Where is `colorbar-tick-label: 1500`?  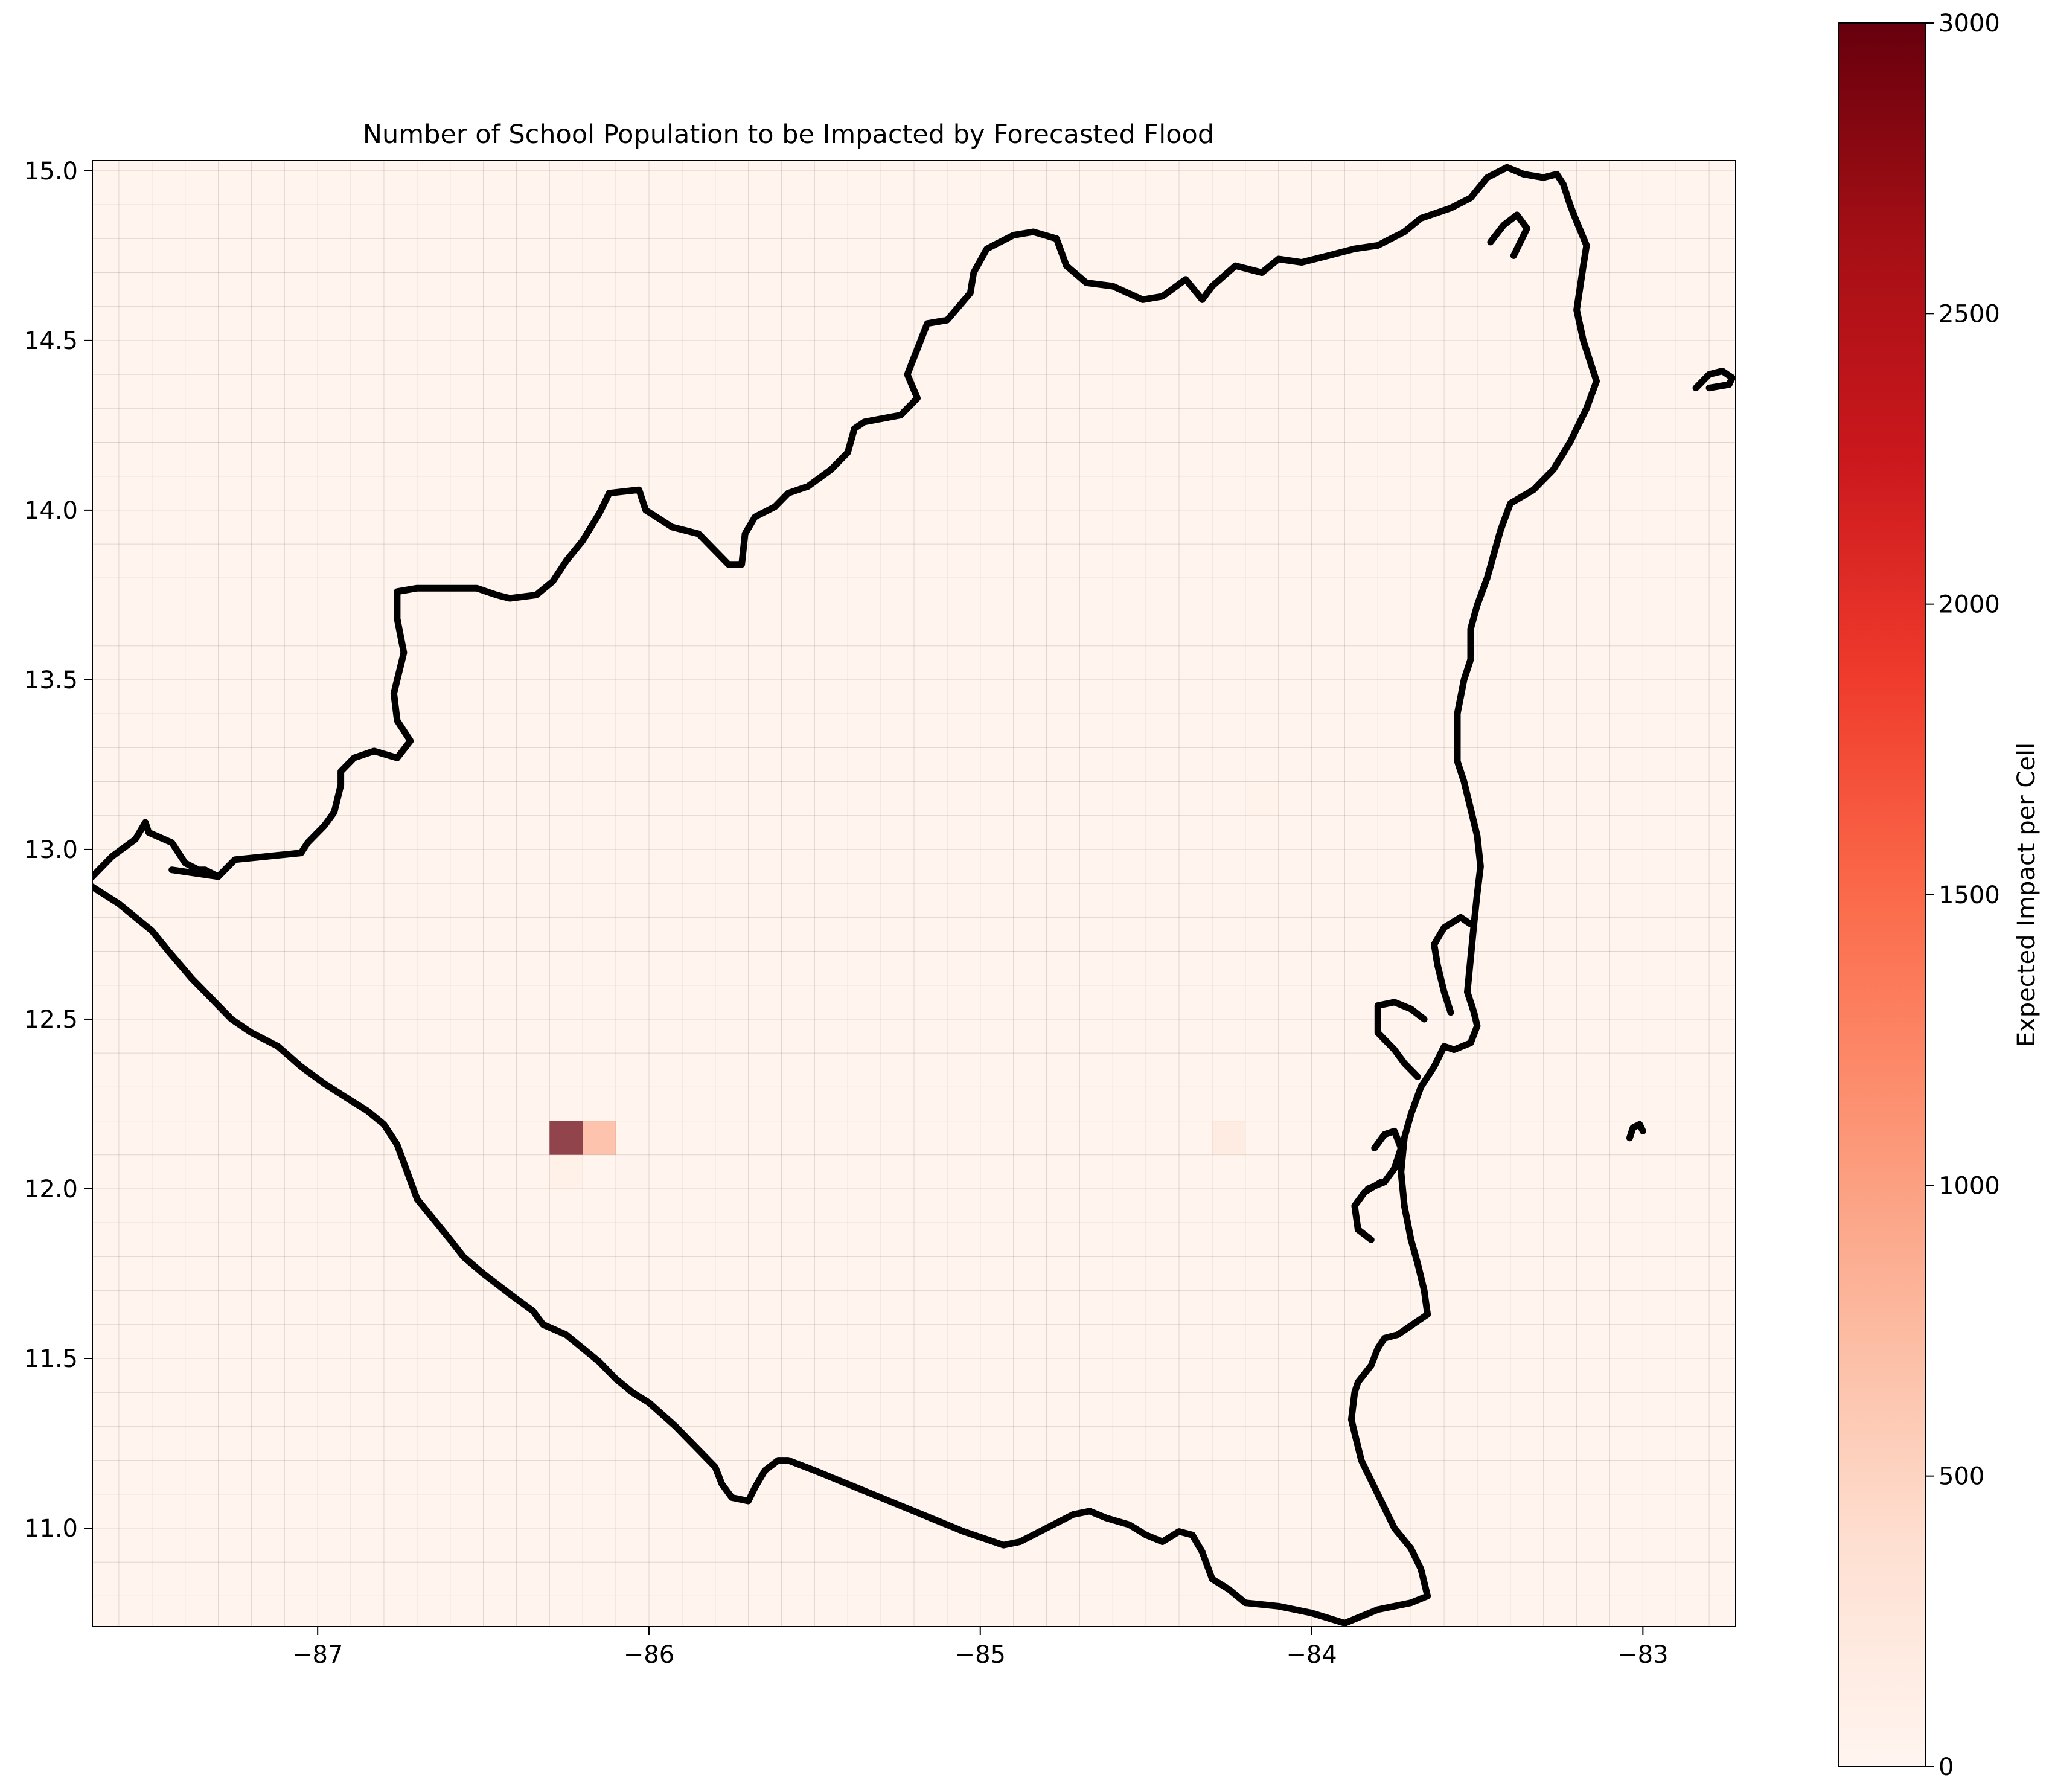 colorbar-tick-label: 1500 is located at coordinates (1970, 895).